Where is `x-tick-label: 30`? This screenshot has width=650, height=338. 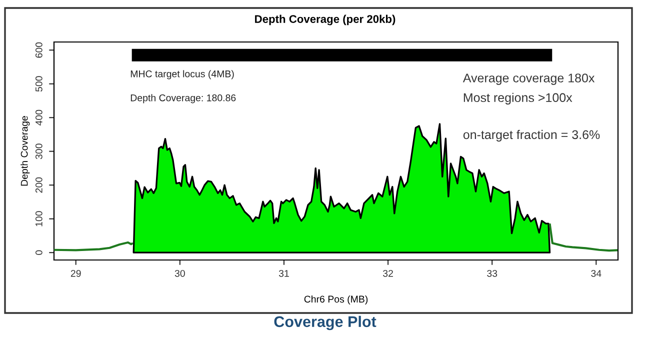 x-tick-label: 30 is located at coordinates (179, 273).